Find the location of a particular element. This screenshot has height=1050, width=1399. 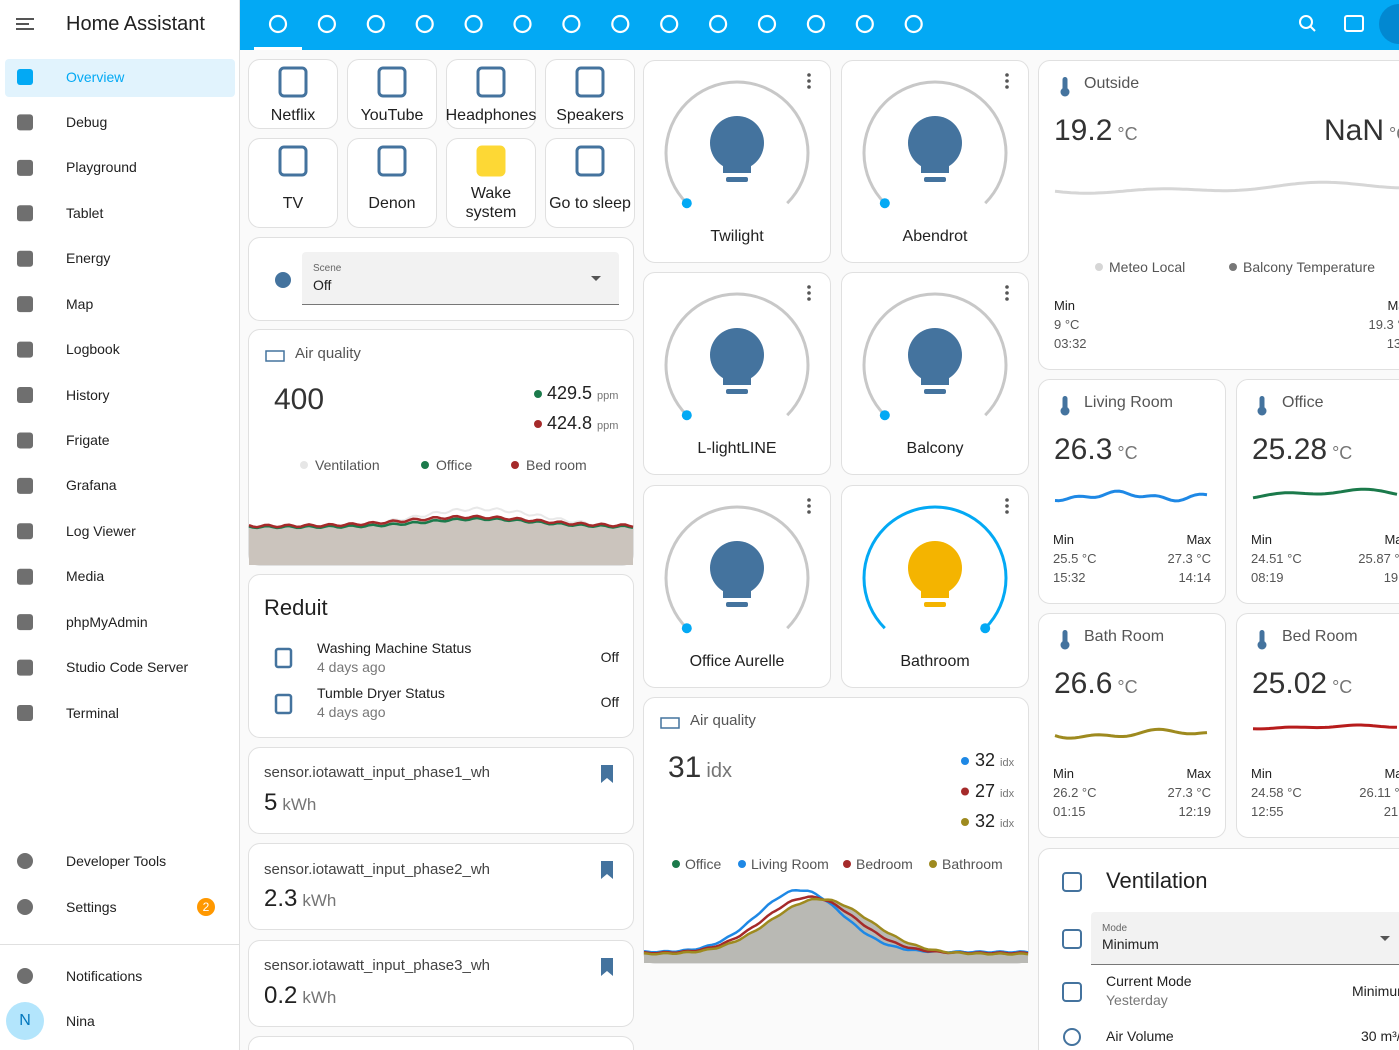

button-label: Wake system is located at coordinates (491, 203).